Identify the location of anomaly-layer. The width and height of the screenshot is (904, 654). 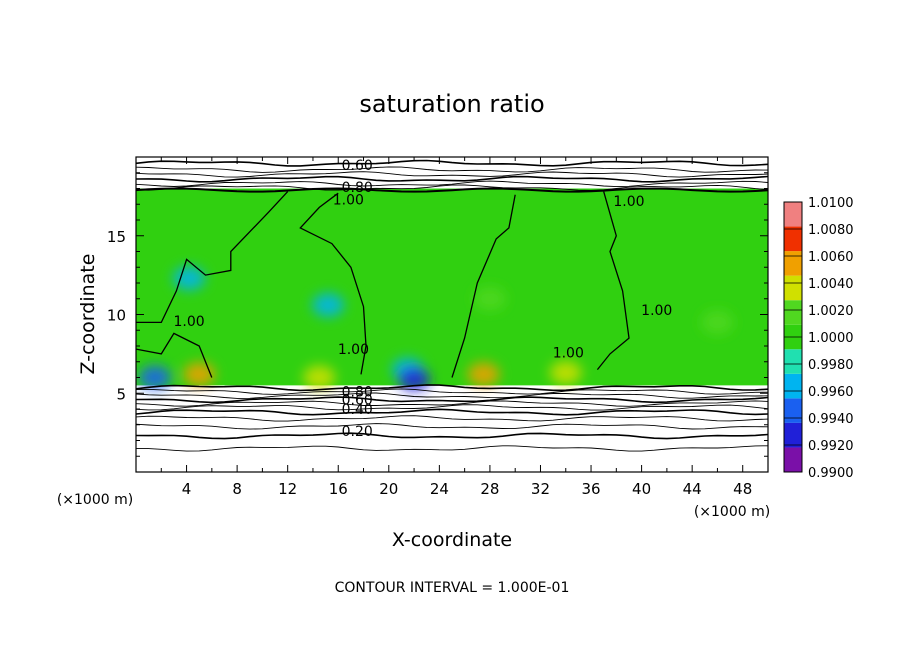
(436, 329).